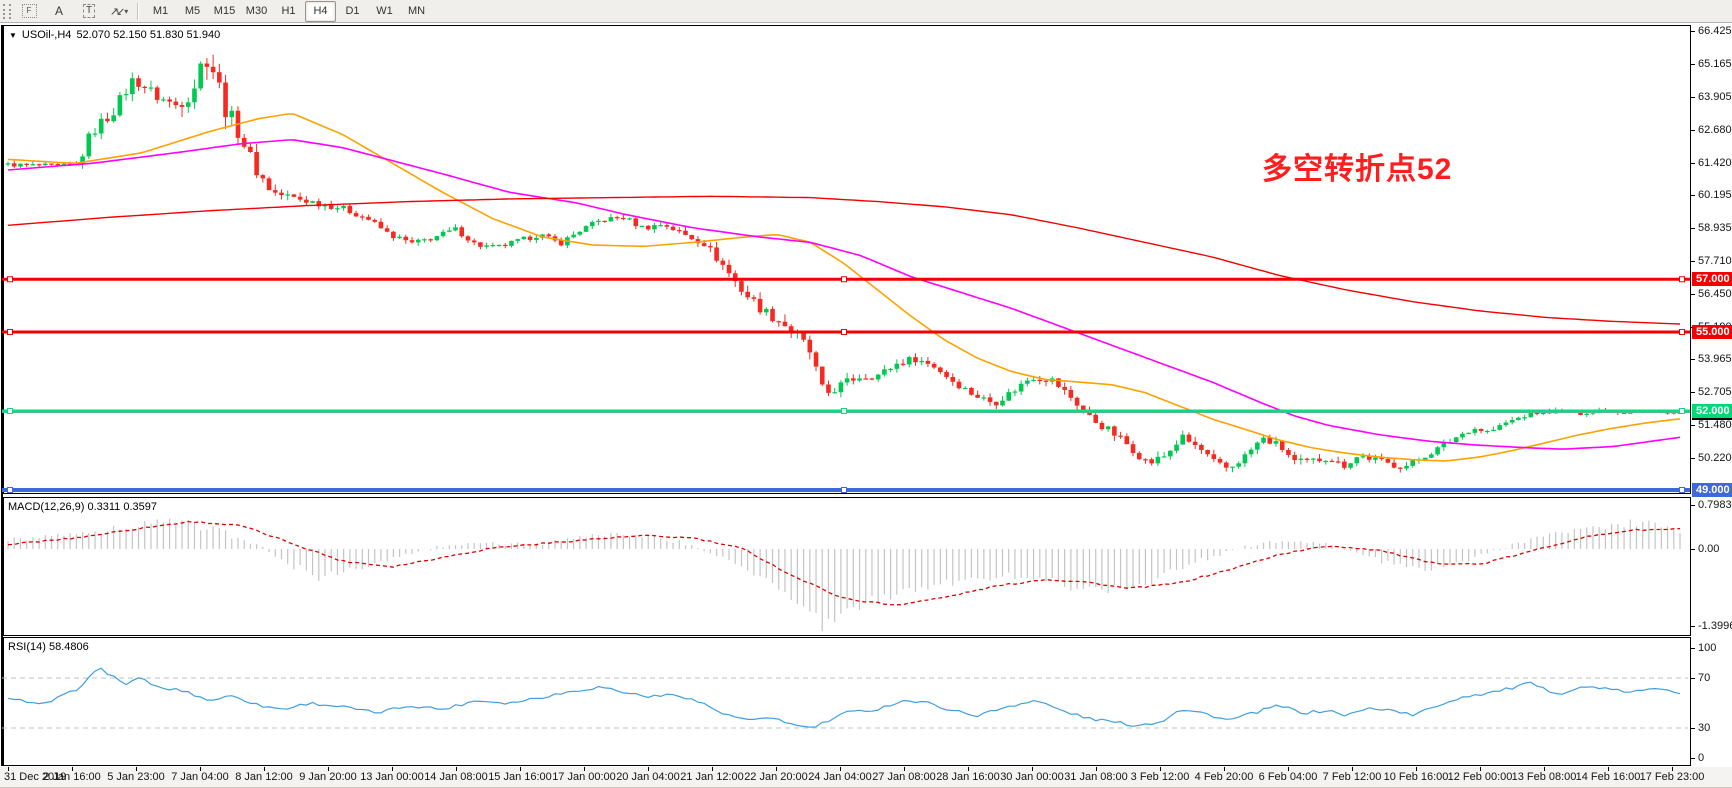 Image resolution: width=1732 pixels, height=788 pixels. I want to click on ohlc-values: 52.070 52.150 51.830 51.940, so click(148, 35).